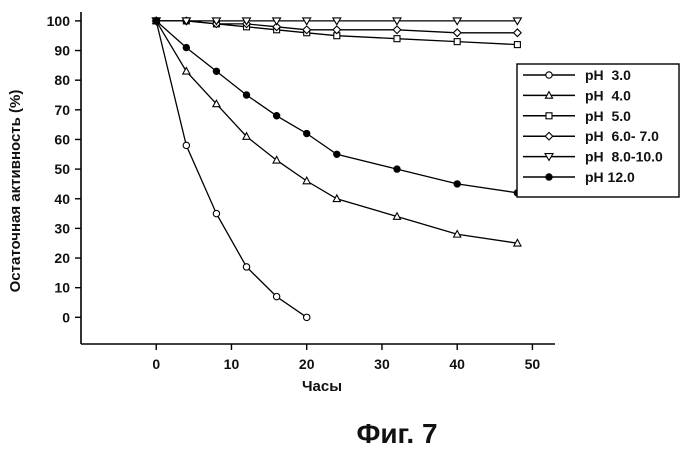 This screenshot has width=700, height=451. Describe the element at coordinates (232, 364) in the screenshot. I see `x-tick-label: 10` at that location.